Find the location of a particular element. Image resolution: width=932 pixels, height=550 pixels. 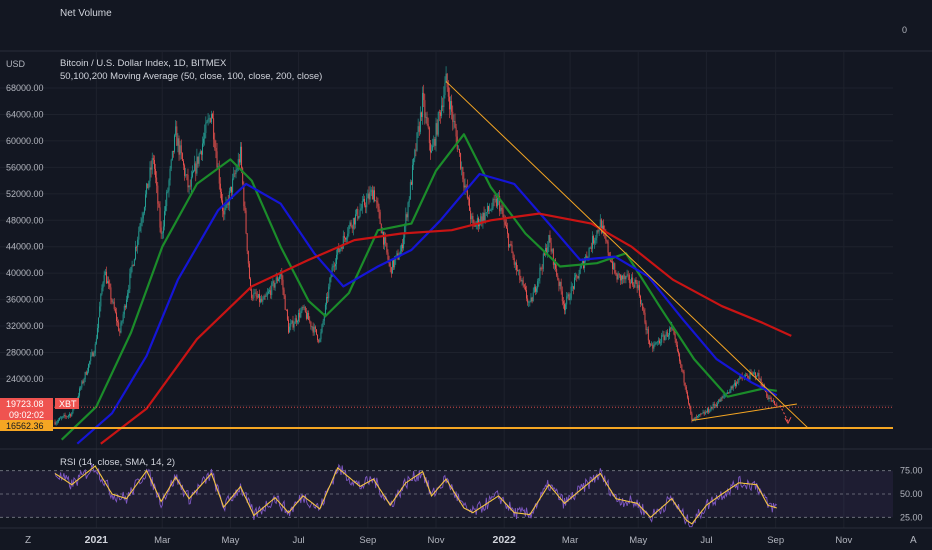

volume-axis-value: 0 is located at coordinates (904, 30).